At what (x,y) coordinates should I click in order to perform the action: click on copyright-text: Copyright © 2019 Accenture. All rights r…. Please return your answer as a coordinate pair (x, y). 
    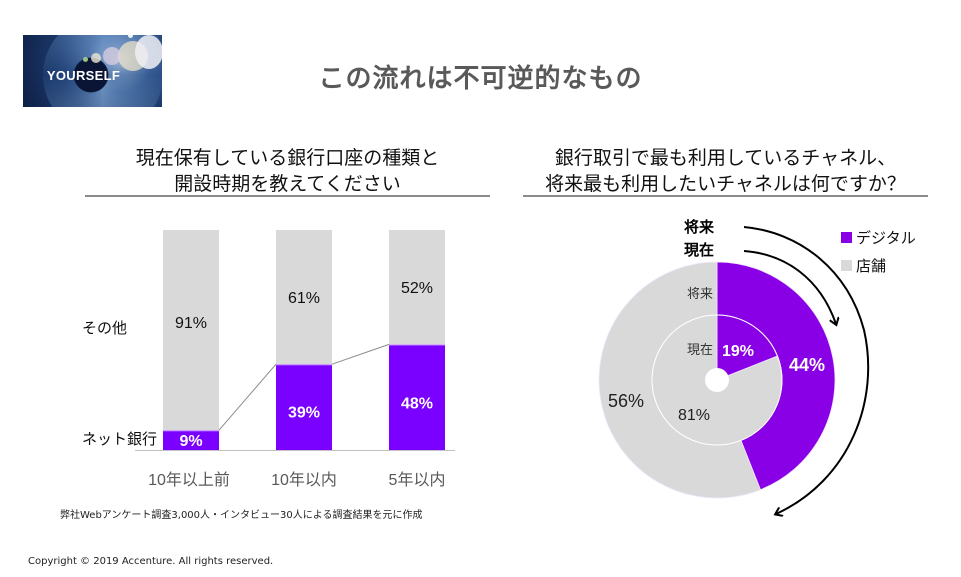
    Looking at the image, I should click on (151, 561).